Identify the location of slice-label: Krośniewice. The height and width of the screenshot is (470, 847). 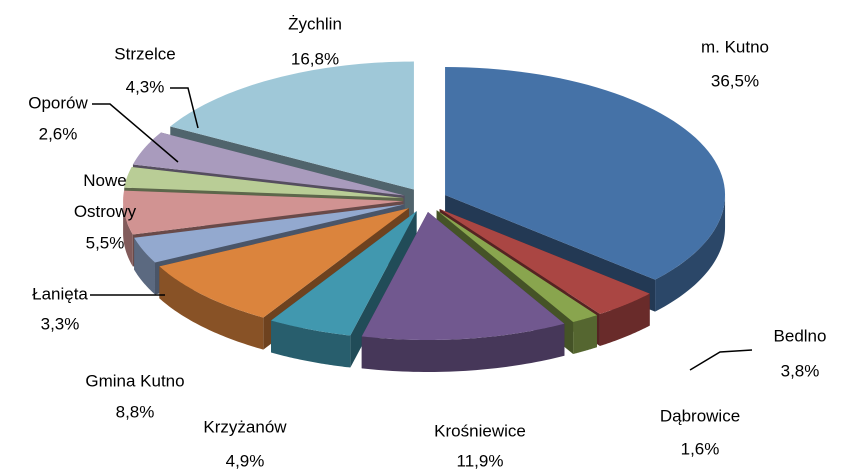
(480, 430).